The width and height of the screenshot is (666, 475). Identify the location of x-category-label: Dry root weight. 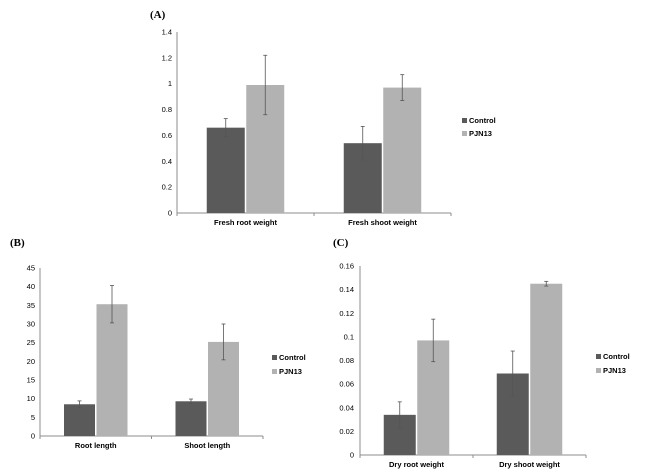
(417, 464).